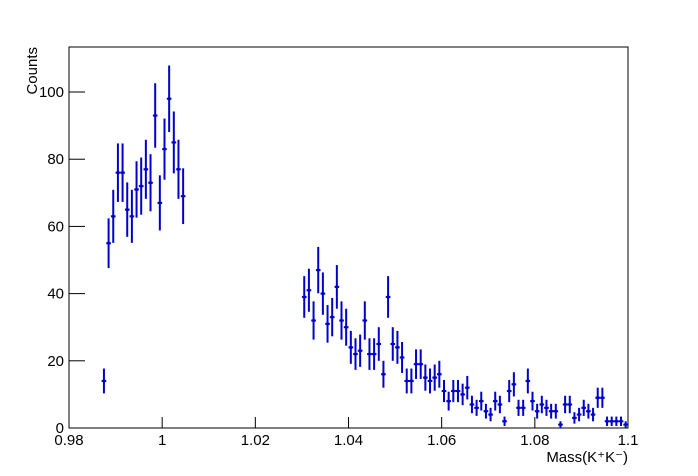 This screenshot has height=476, width=698. I want to click on x-tick-label: 1.06, so click(441, 440).